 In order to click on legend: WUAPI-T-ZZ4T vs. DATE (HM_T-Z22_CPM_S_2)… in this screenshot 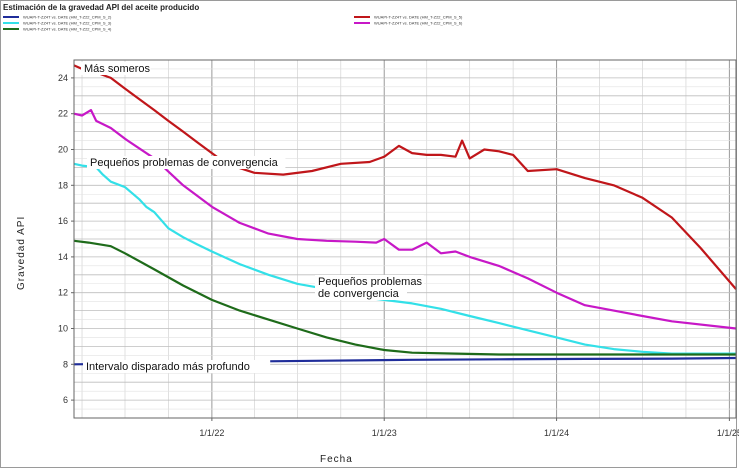, I will do `click(233, 23)`.